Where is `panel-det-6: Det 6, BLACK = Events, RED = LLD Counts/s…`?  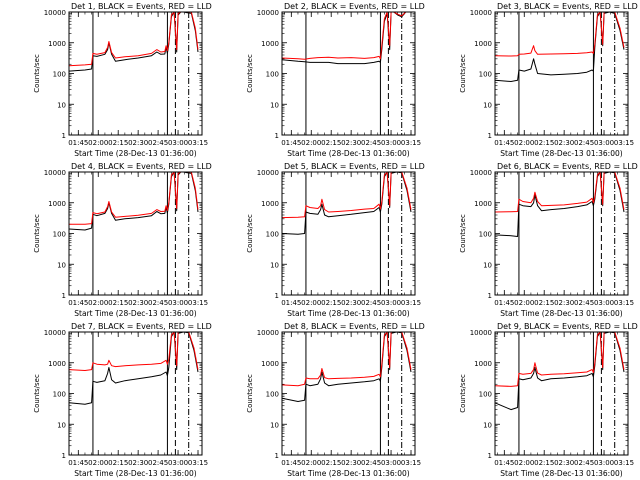 panel-det-6: Det 6, BLACK = Events, RED = LLD Counts/s… is located at coordinates (548, 240).